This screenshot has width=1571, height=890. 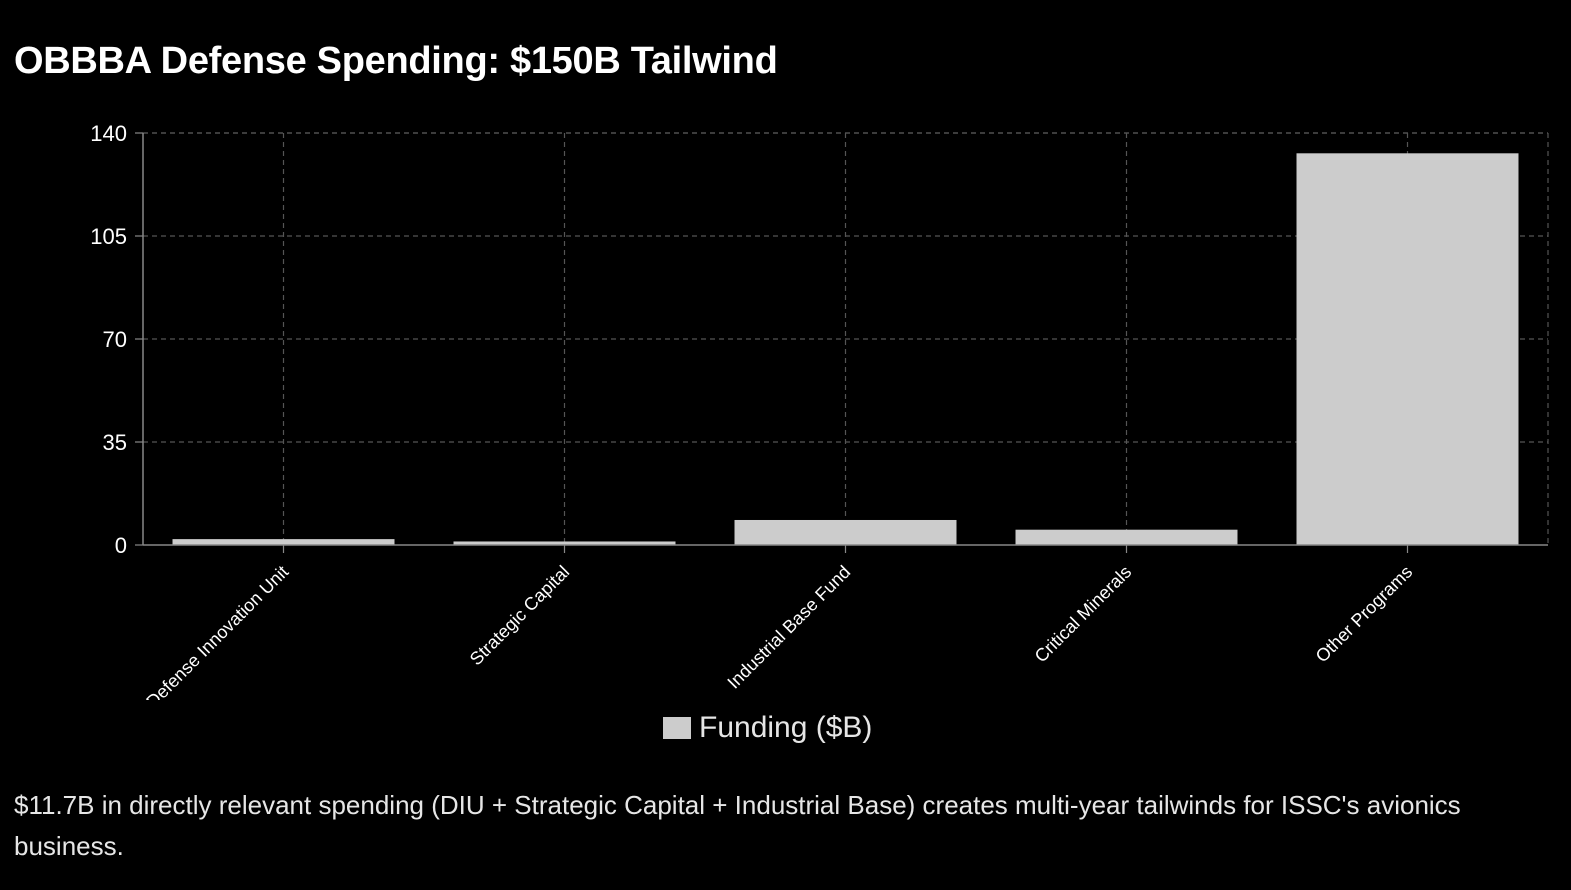 What do you see at coordinates (108, 236) in the screenshot?
I see `y-tick-label: 105` at bounding box center [108, 236].